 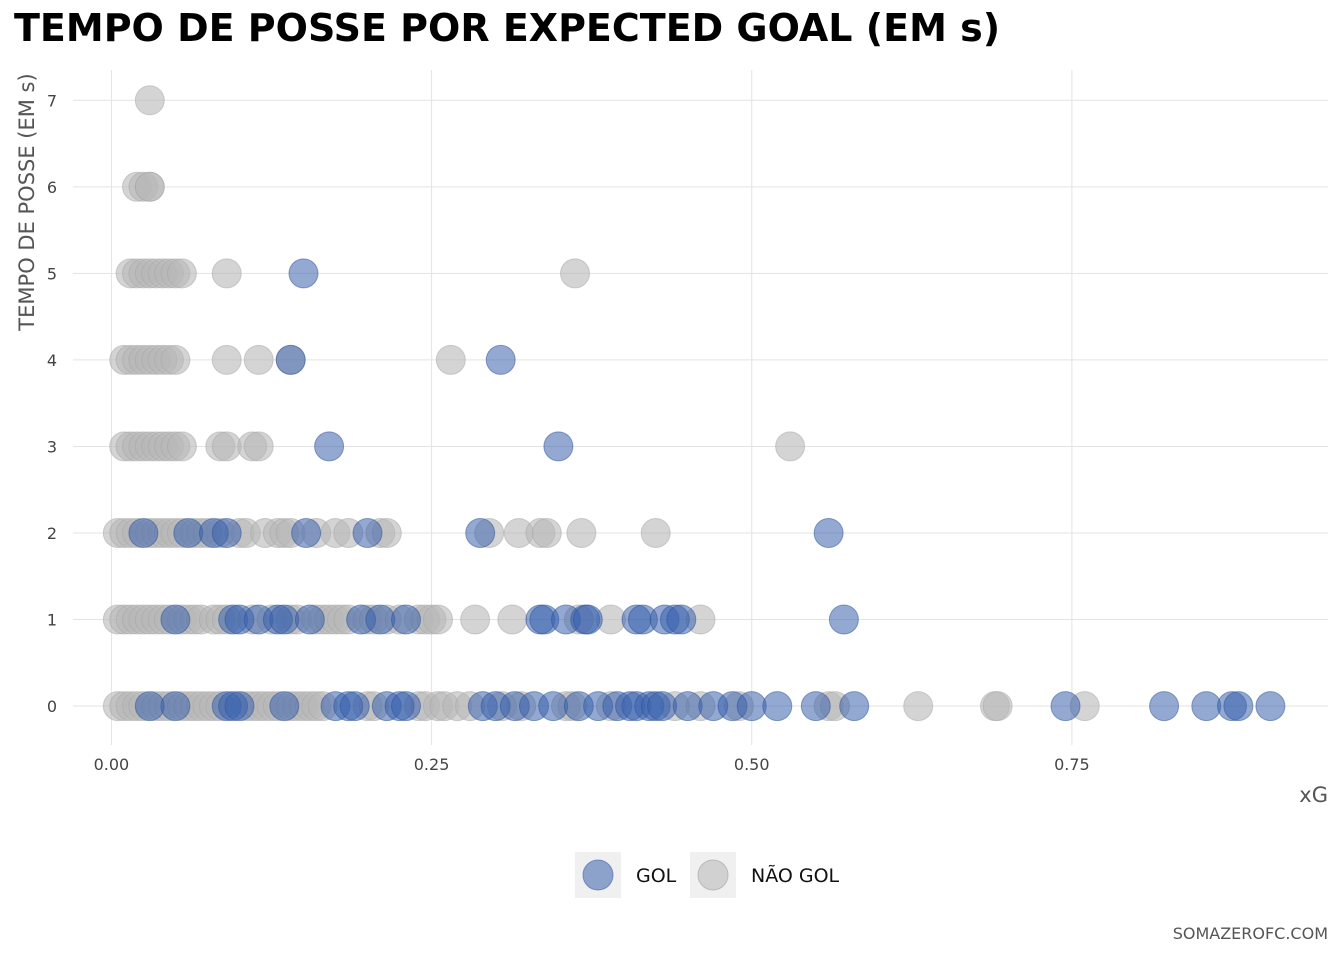 I want to click on source-credit: SOMAZEROFC.COM, so click(x=1250, y=933).